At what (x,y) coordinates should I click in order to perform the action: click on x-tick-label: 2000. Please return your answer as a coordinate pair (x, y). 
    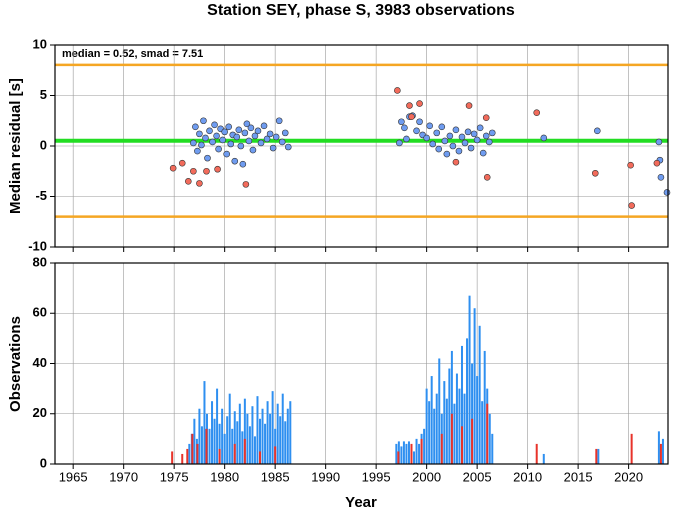
    Looking at the image, I should click on (426, 476).